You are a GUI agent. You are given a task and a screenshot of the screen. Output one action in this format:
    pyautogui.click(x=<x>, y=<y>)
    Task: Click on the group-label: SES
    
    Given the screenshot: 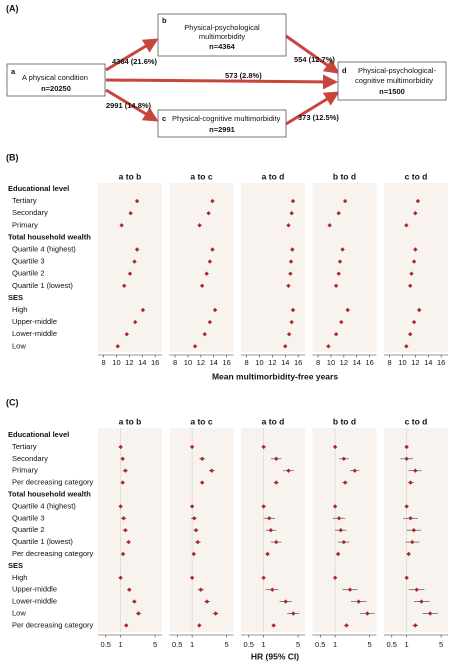 What is the action you would take?
    pyautogui.click(x=15, y=565)
    